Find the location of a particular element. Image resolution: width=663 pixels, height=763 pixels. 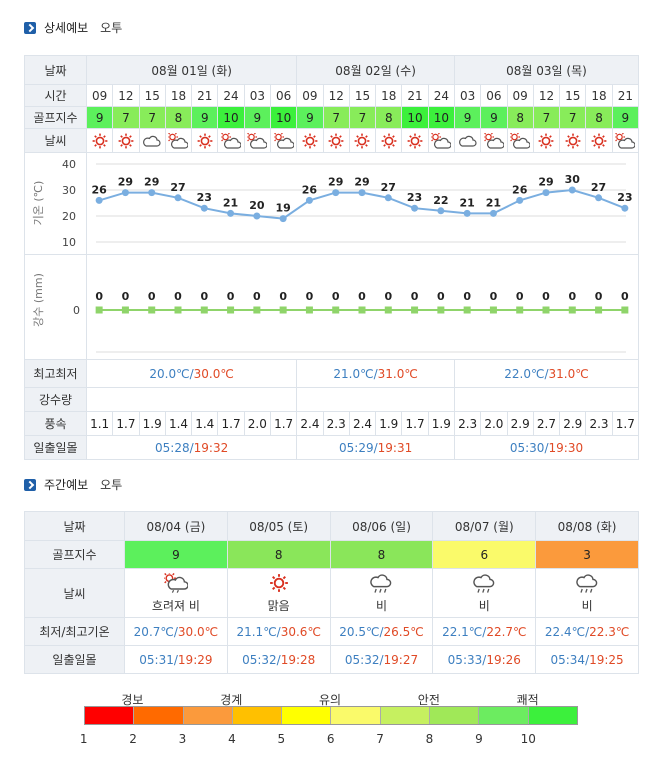

weekly-weather-cell: 비 is located at coordinates (381, 593).